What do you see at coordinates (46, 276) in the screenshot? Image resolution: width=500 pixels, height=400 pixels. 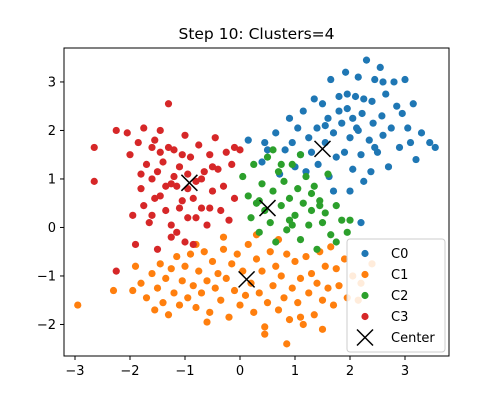 I see `y-tick-label: −1` at bounding box center [46, 276].